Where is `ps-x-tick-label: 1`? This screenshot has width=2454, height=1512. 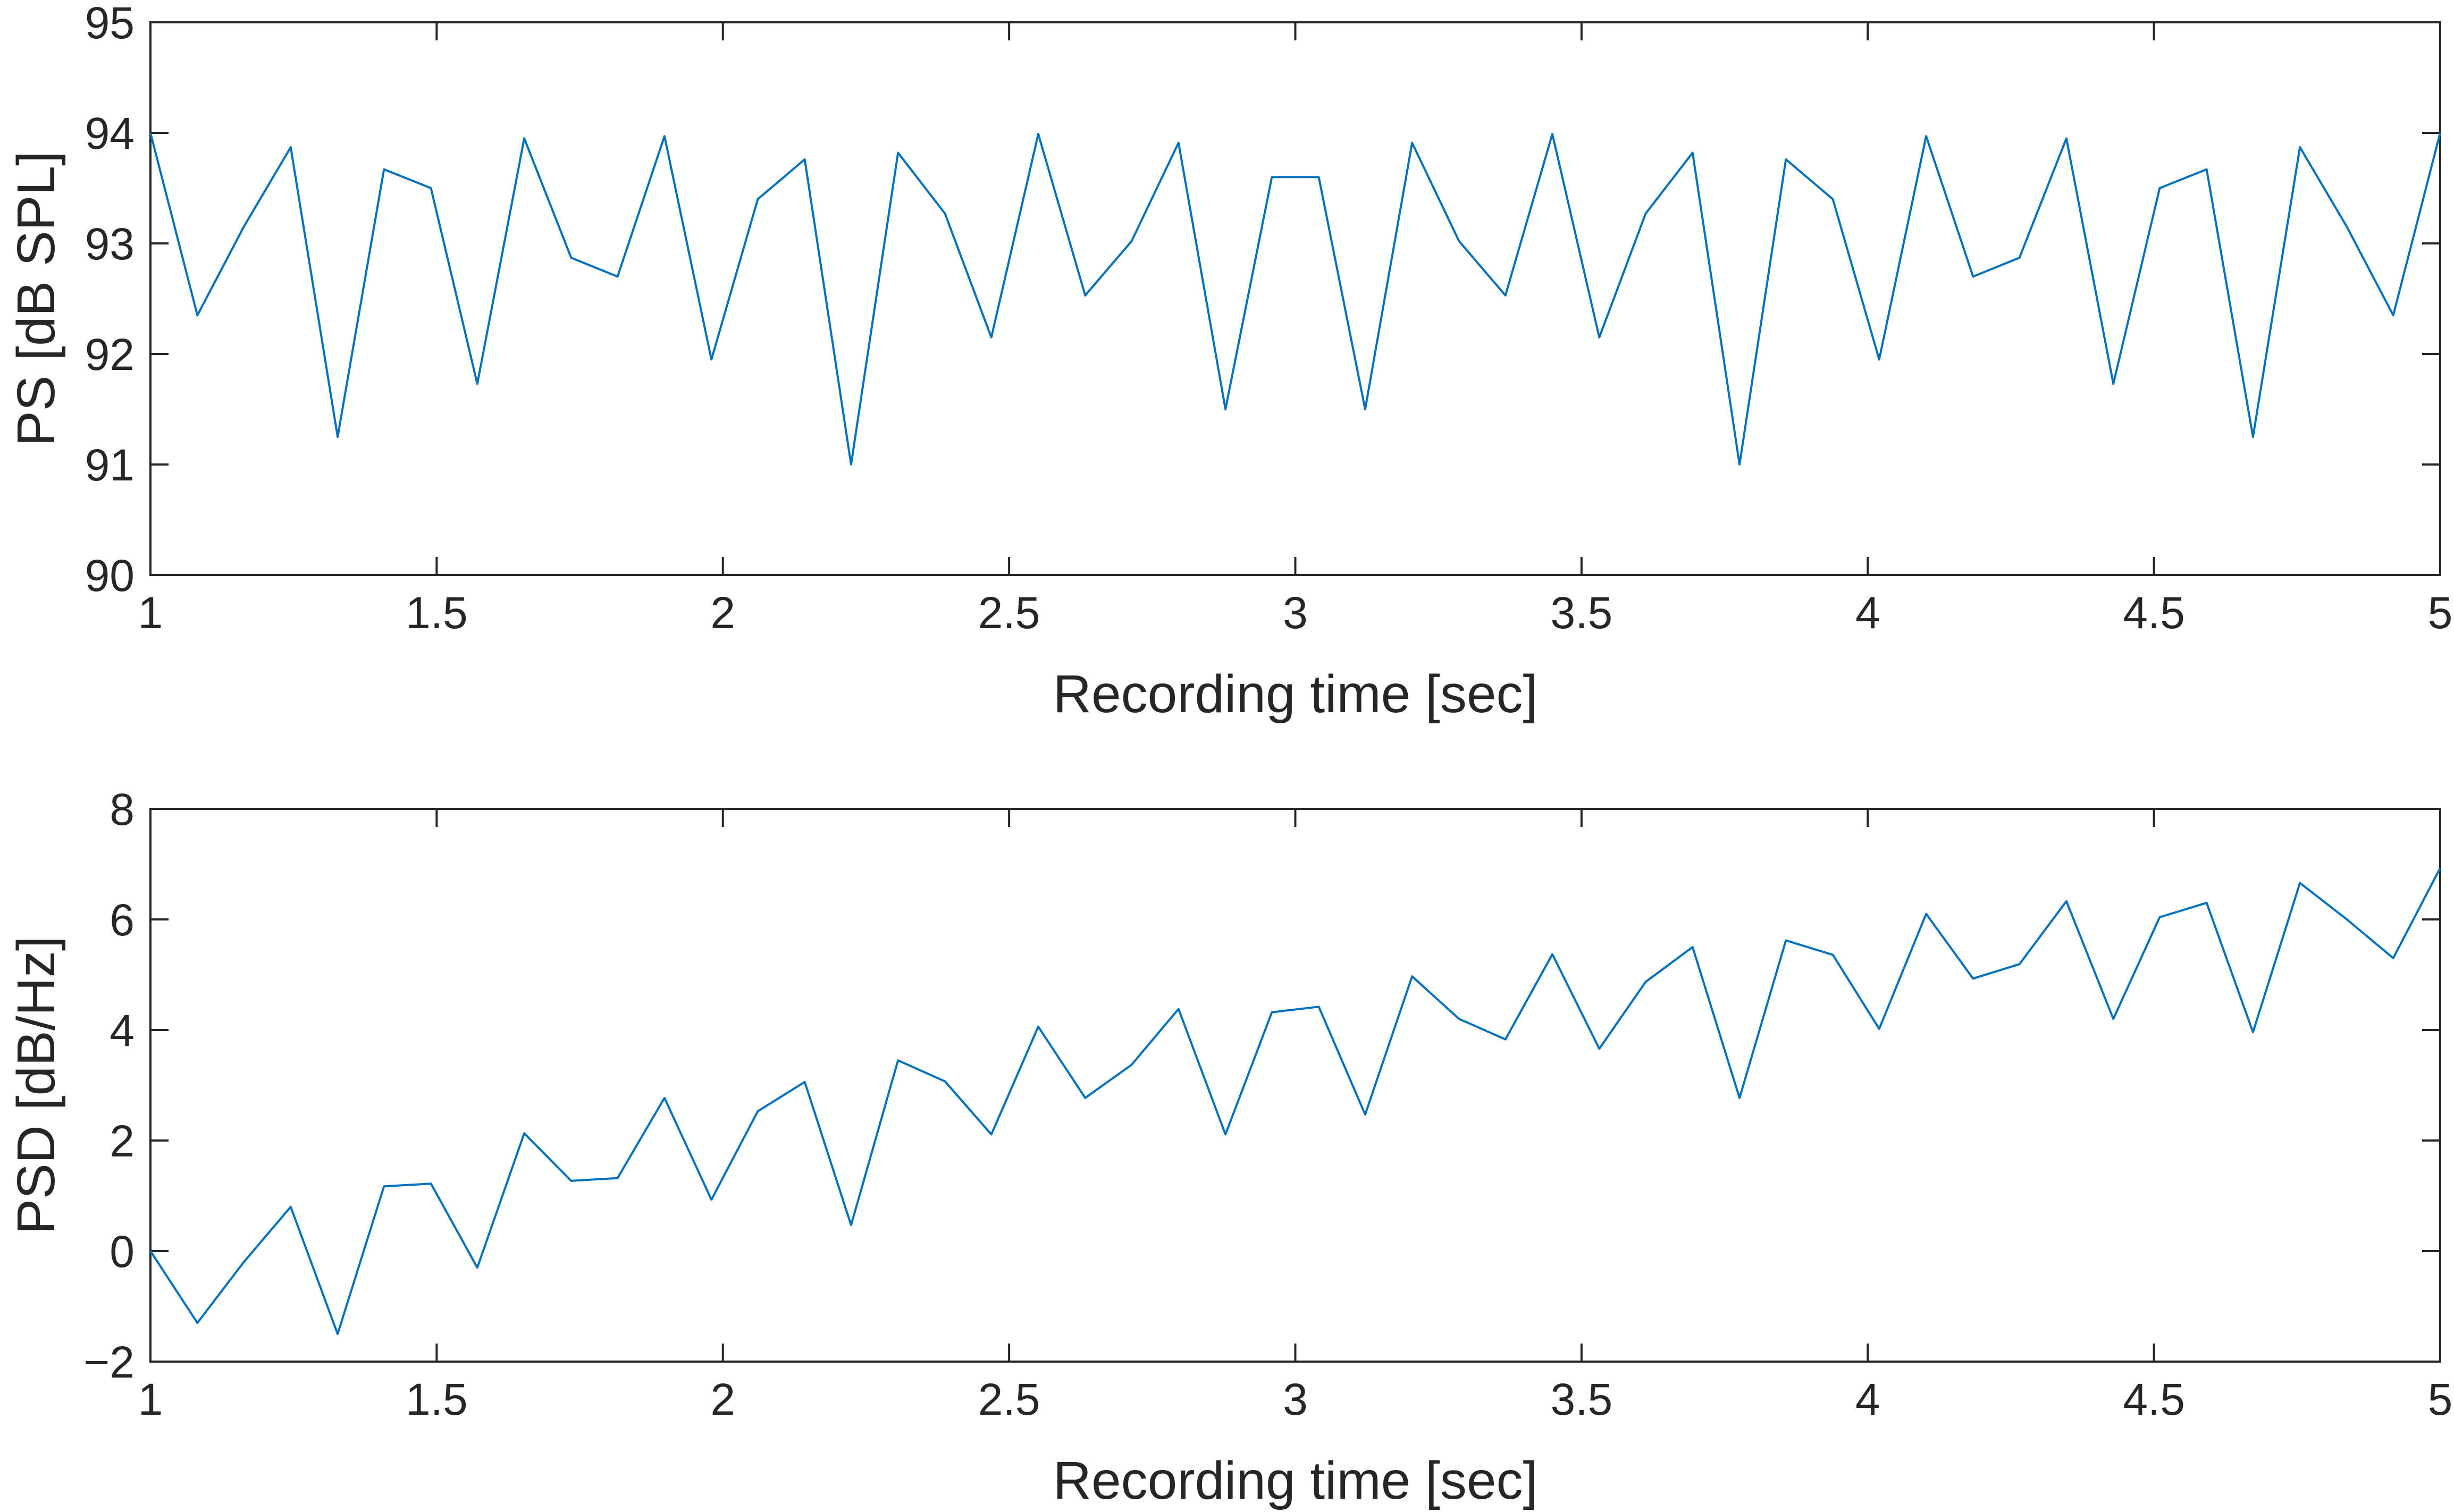
ps-x-tick-label: 1 is located at coordinates (150, 613).